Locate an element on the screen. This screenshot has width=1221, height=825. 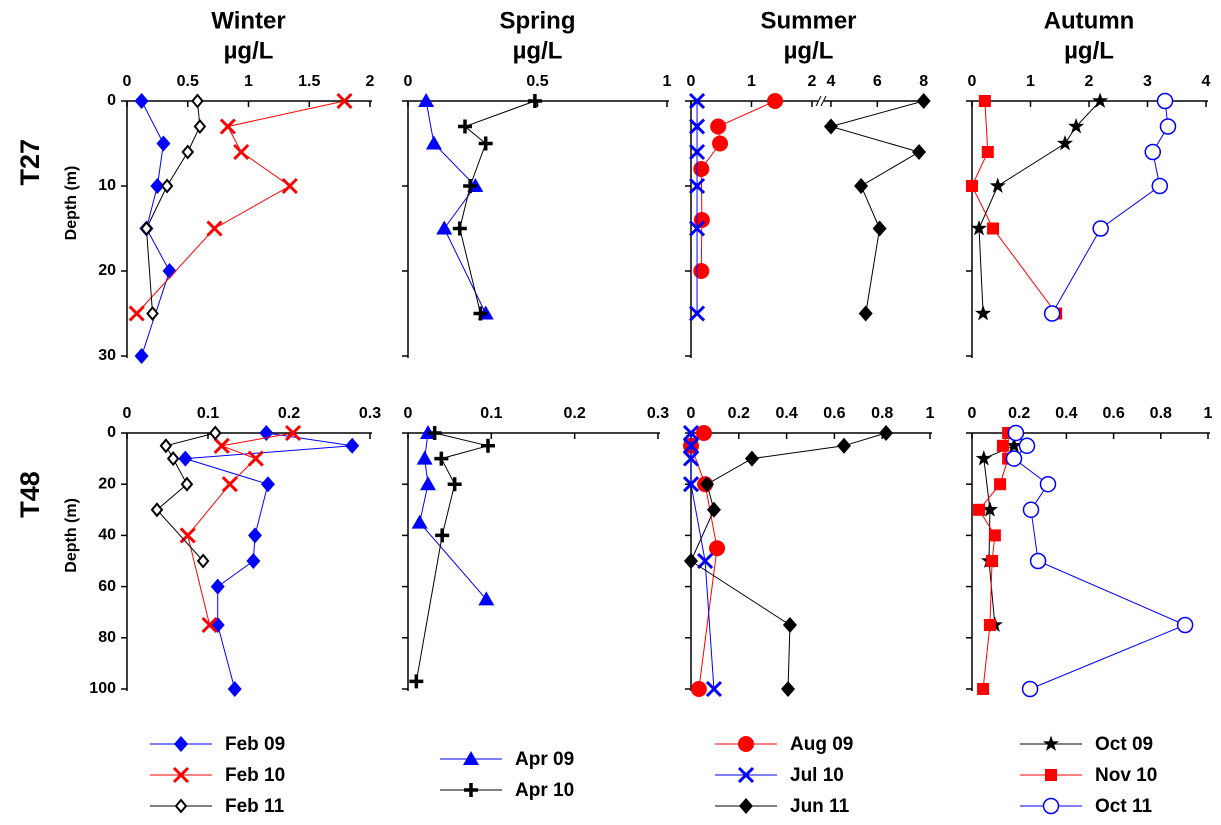
legend-label: Nov 10 is located at coordinates (1126, 775).